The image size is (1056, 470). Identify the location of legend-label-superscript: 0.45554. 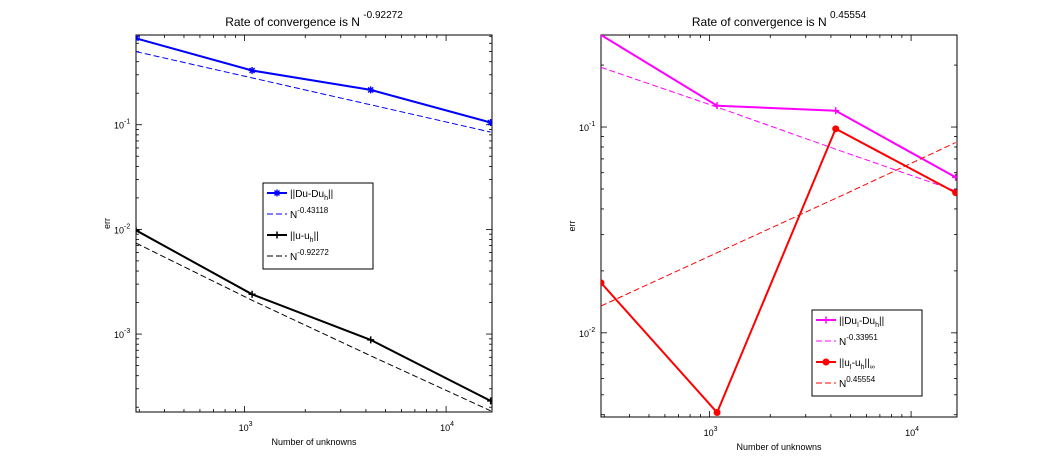
(860, 379).